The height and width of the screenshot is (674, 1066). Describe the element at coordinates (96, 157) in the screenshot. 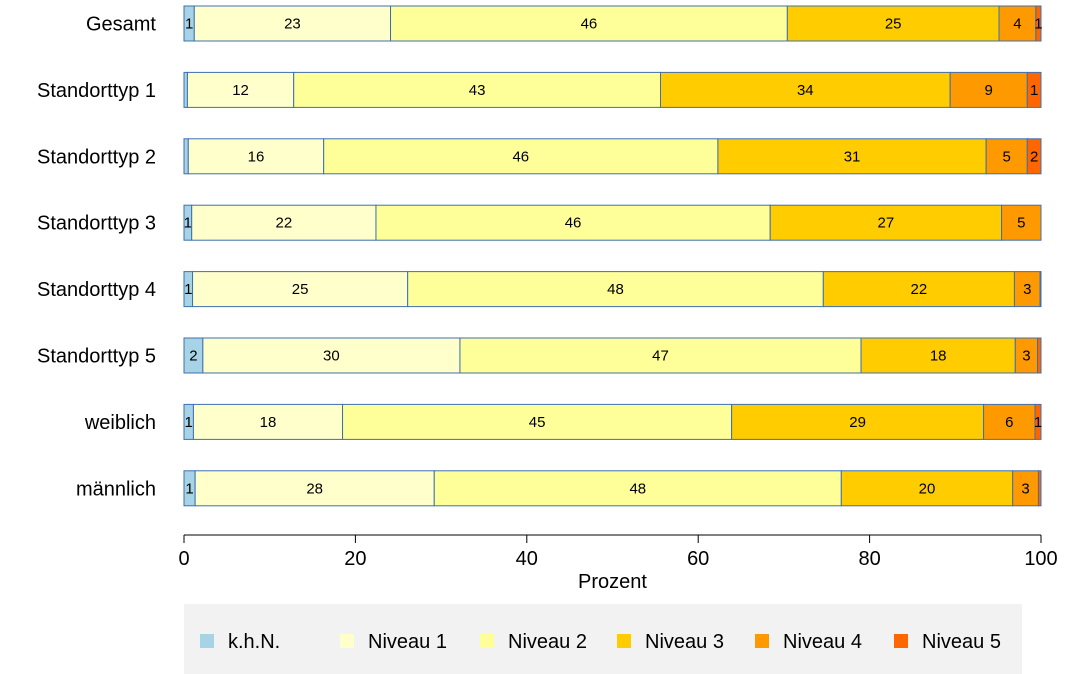

I see `category-label: Standorttyp 2` at that location.